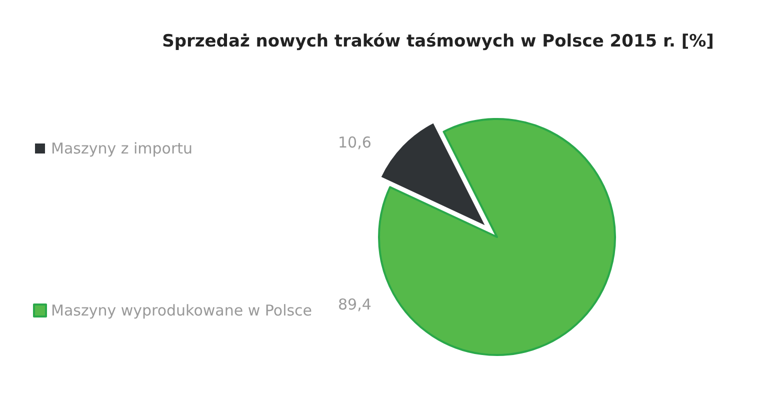 This screenshot has height=414, width=772. What do you see at coordinates (355, 305) in the screenshot?
I see `data-label: 89,4` at bounding box center [355, 305].